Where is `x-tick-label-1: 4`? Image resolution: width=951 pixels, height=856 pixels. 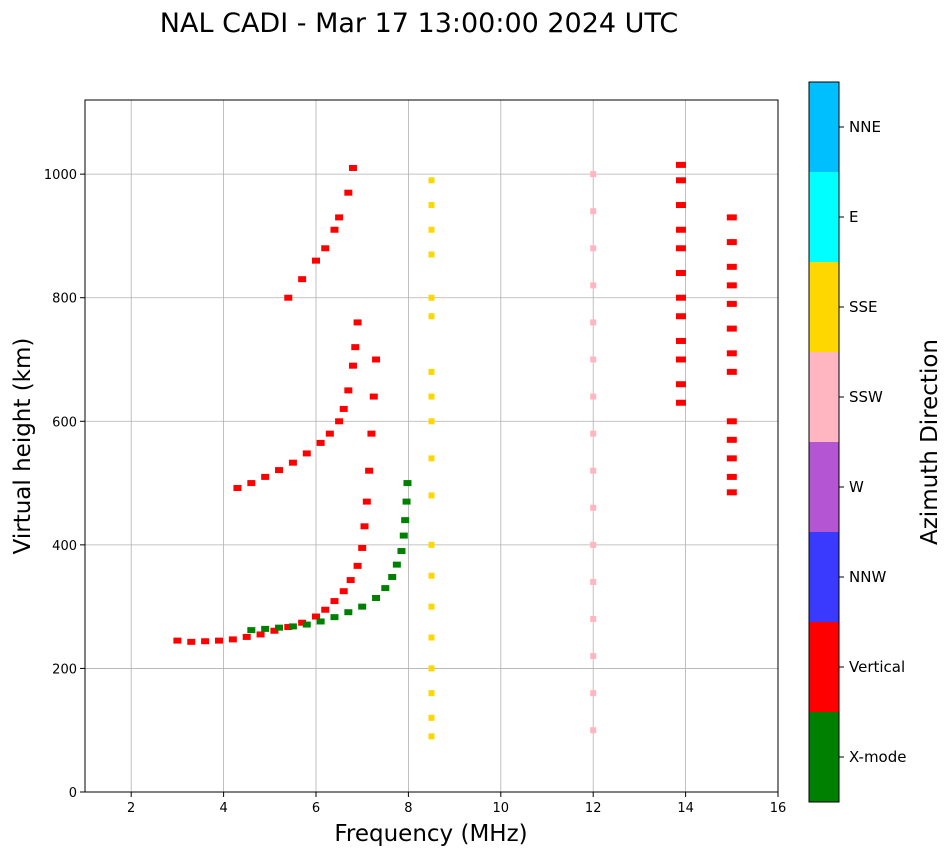 x-tick-label-1: 4 is located at coordinates (223, 808).